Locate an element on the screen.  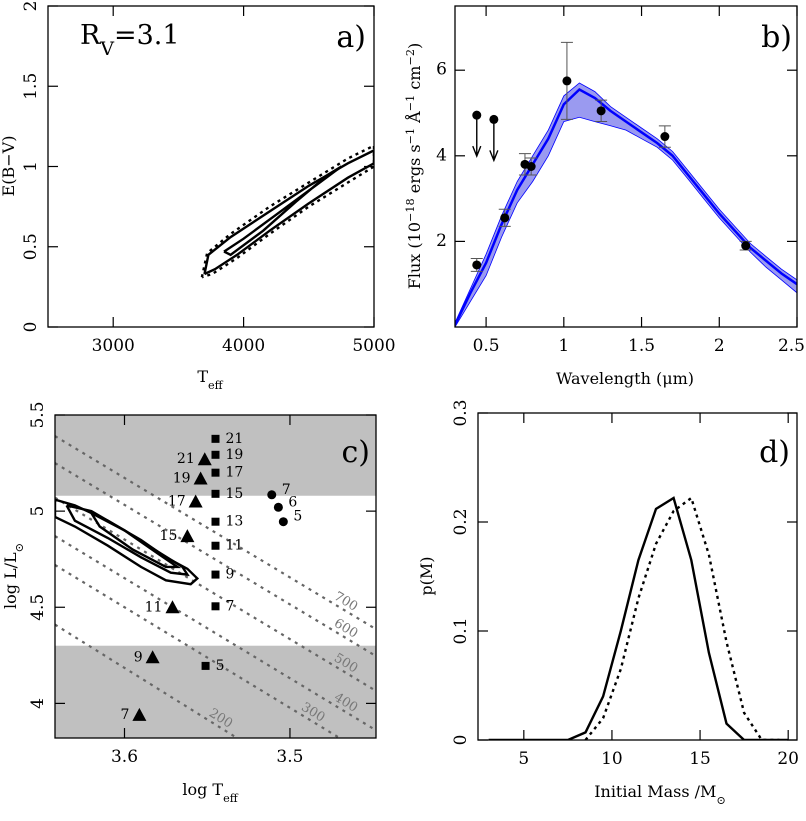
annotation: b) is located at coordinates (776, 37).